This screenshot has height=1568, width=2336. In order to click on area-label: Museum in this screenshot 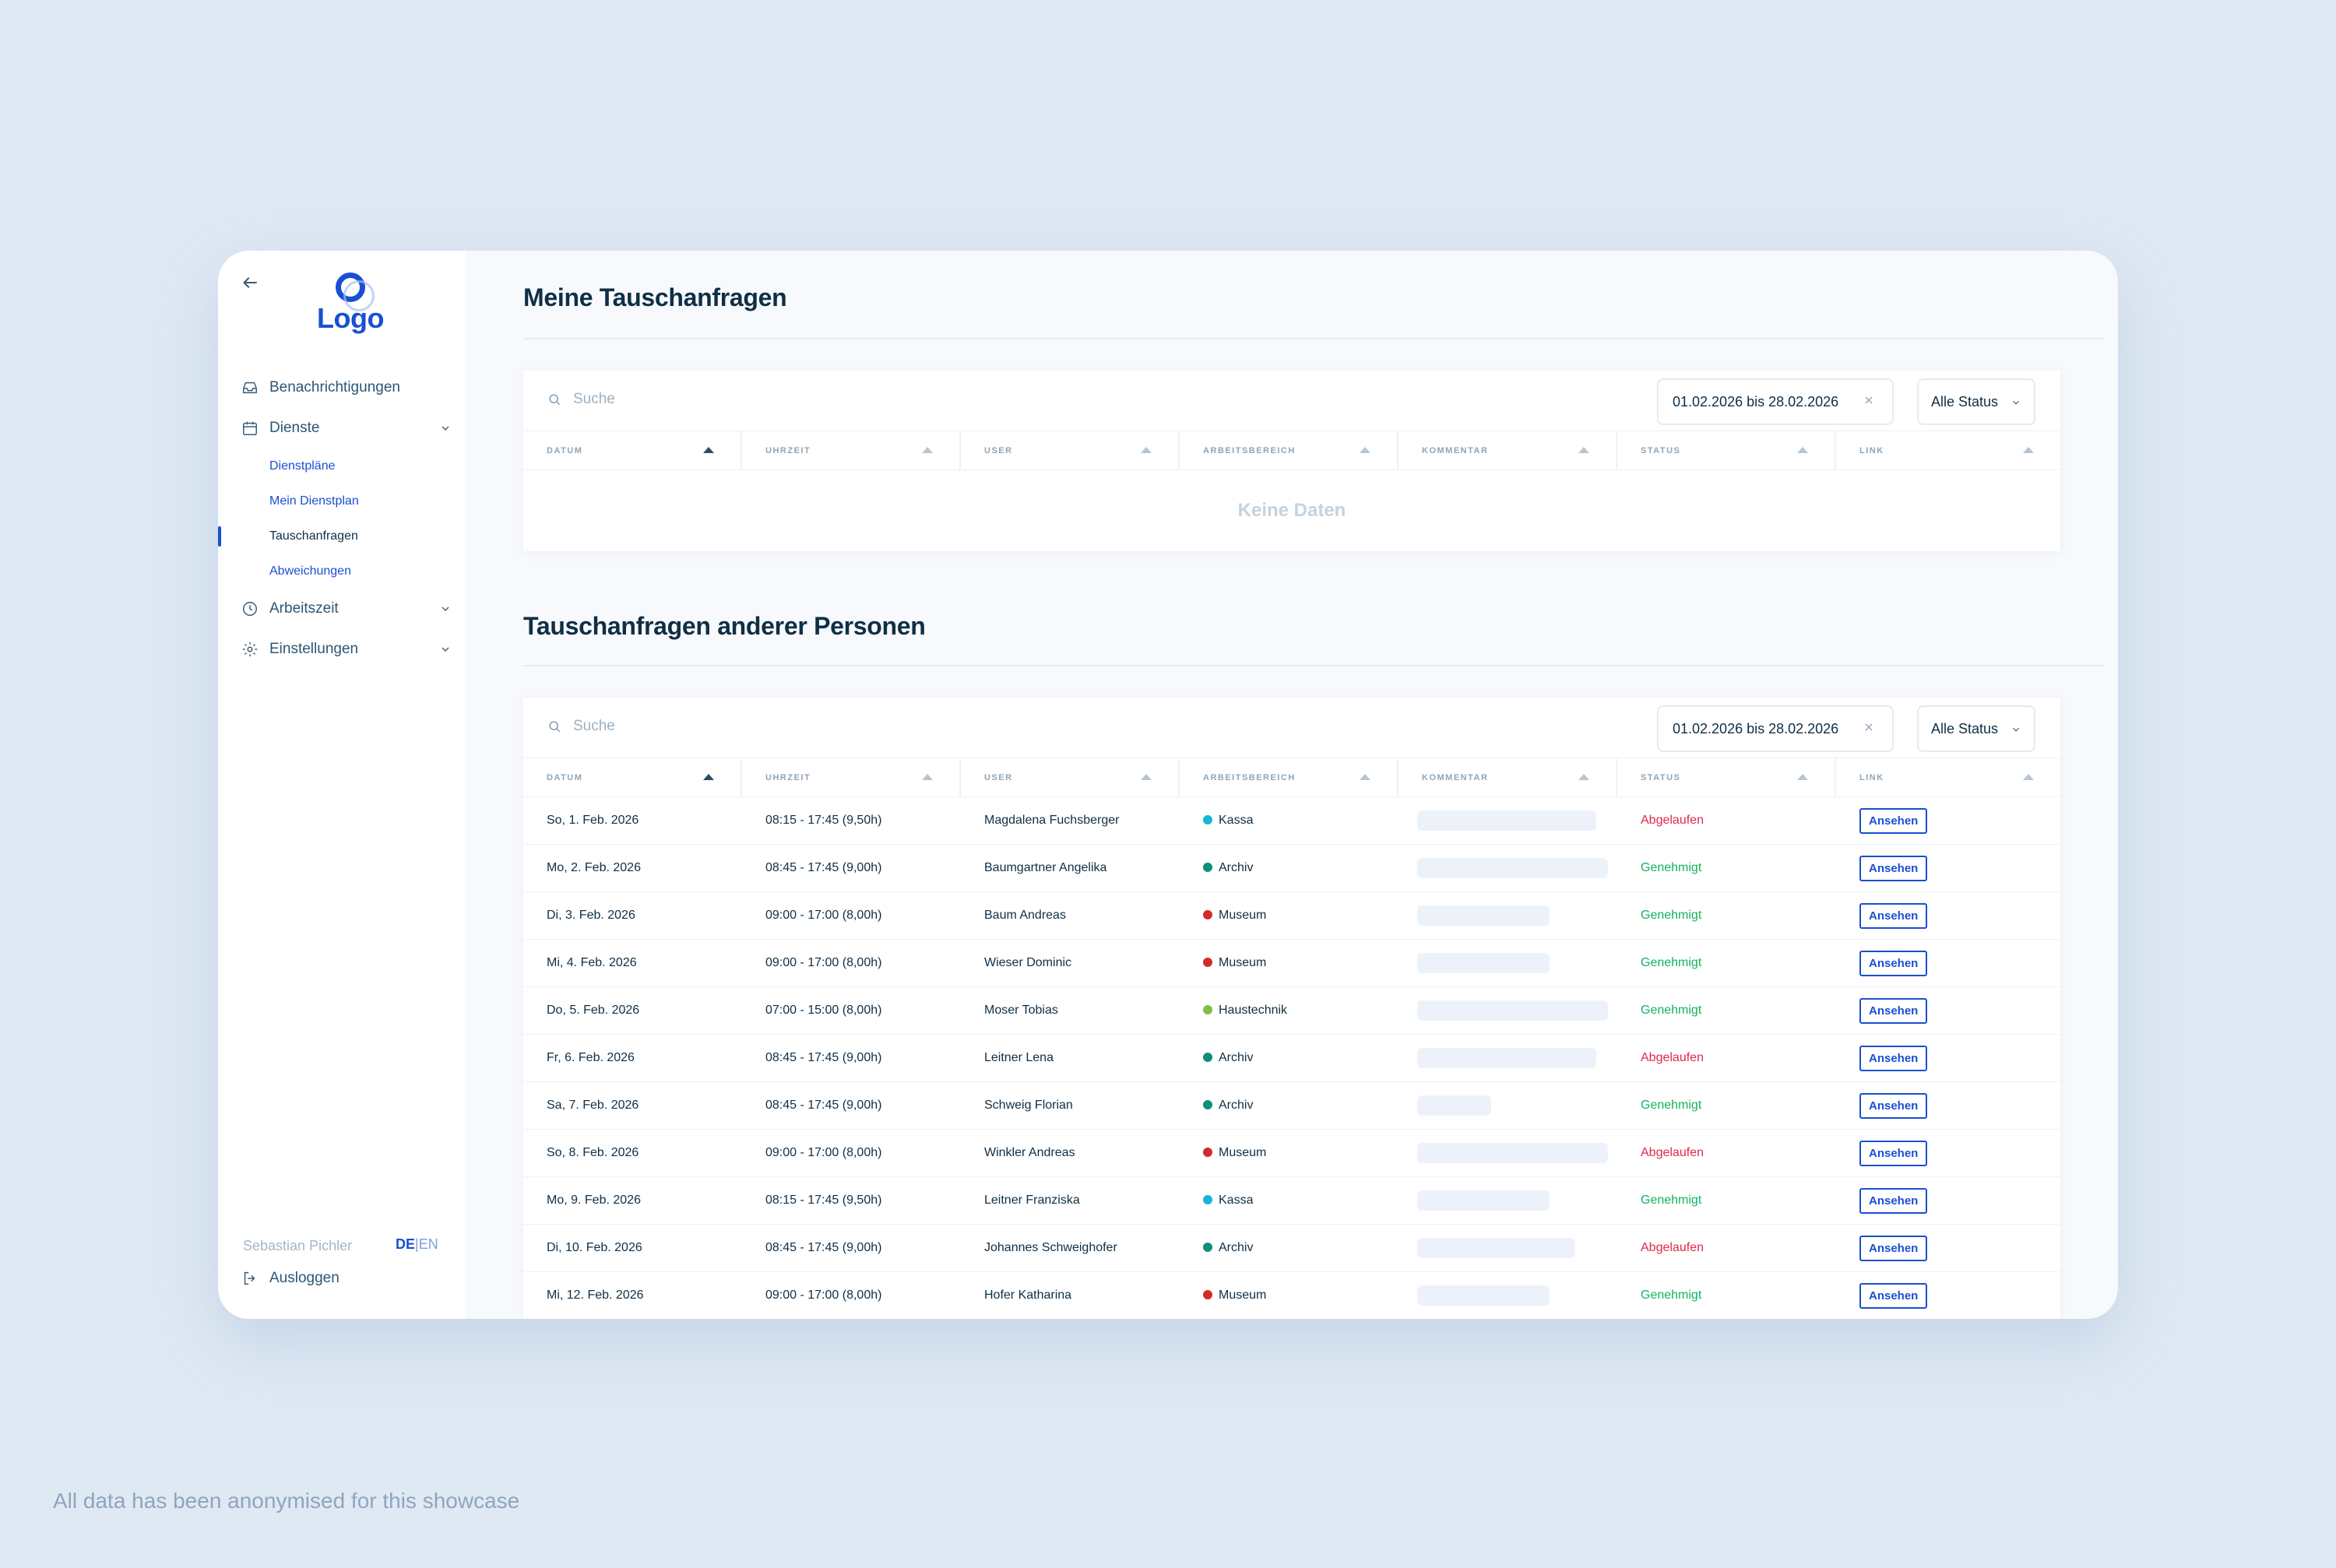, I will do `click(1243, 915)`.